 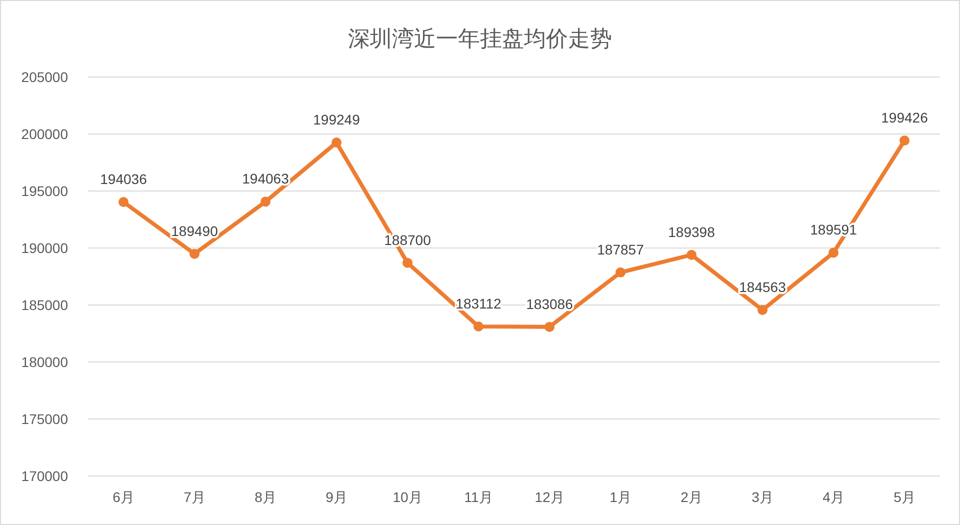 What do you see at coordinates (44, 248) in the screenshot?
I see `y-tick-label: 190000` at bounding box center [44, 248].